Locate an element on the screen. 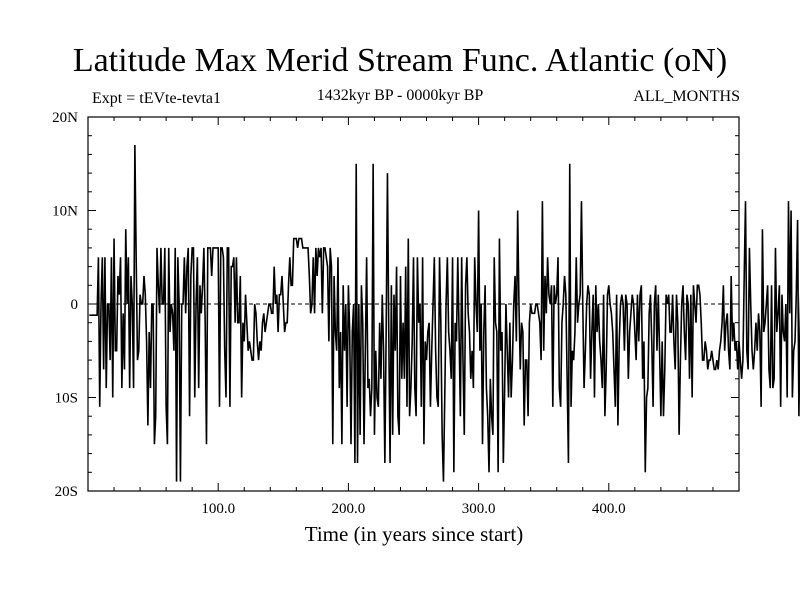 This screenshot has height=600, width=800. x-tick-label: 300.0 is located at coordinates (479, 509).